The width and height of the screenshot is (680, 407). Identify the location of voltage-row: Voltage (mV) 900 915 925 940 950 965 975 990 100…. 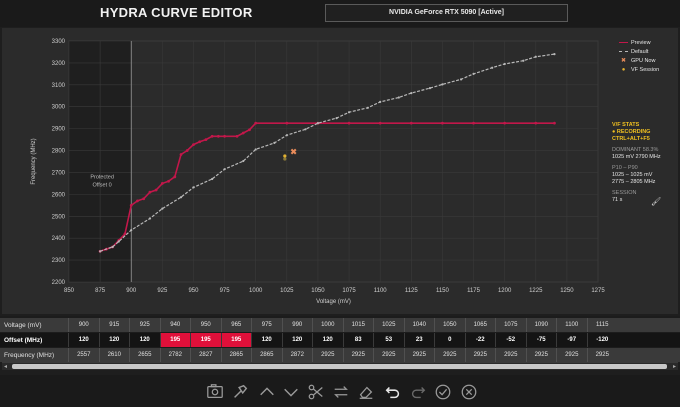
(340, 325).